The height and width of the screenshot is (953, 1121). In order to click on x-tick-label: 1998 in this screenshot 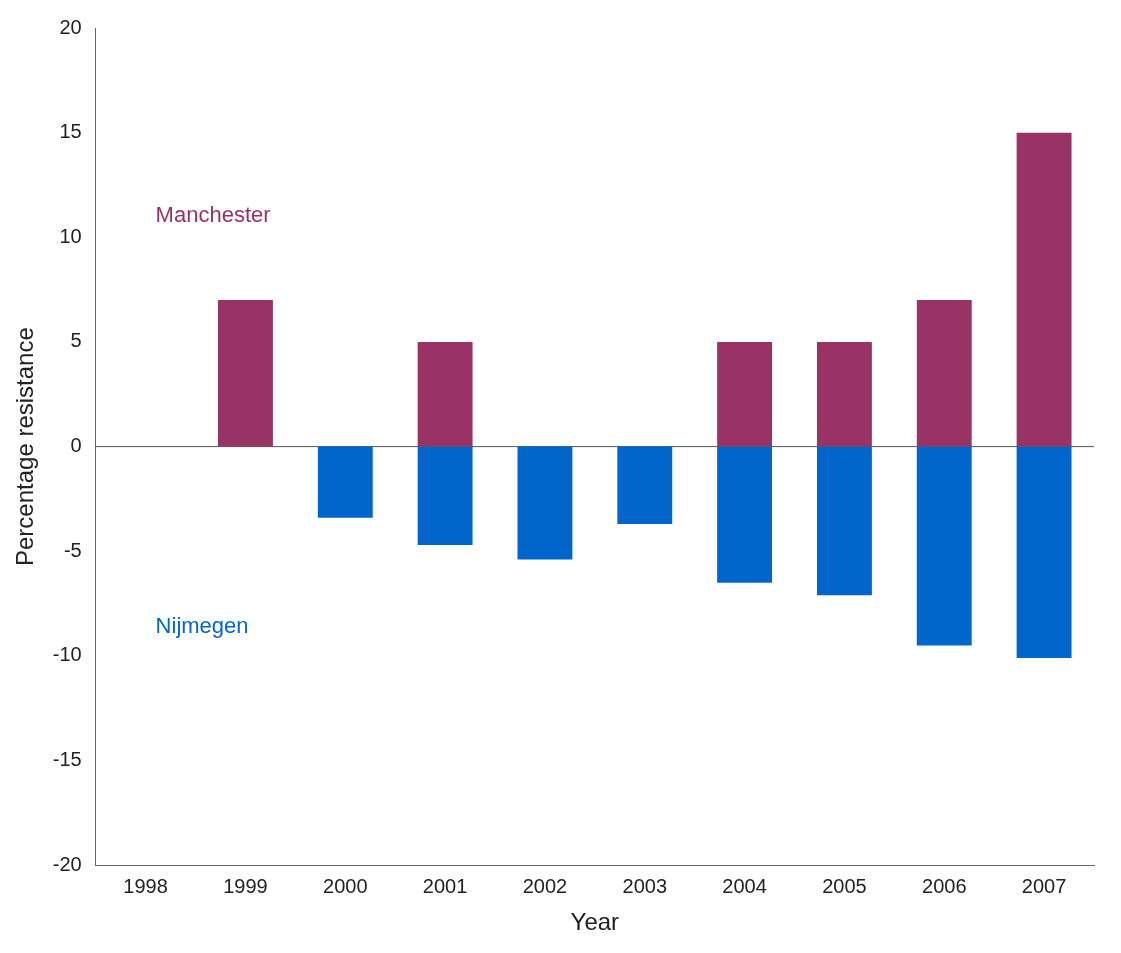, I will do `click(145, 885)`.